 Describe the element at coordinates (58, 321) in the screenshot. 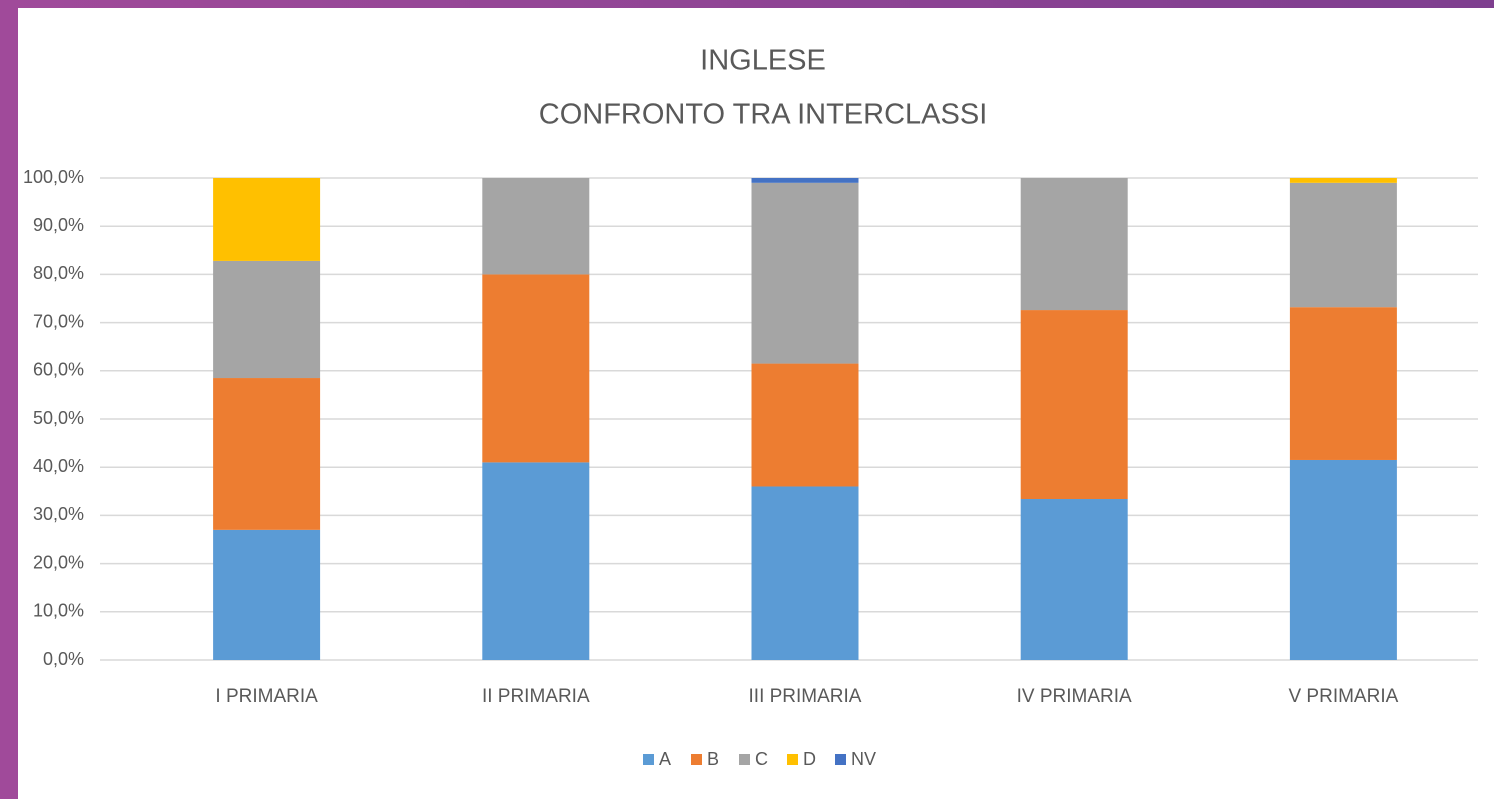

I see `y-tick-label: 70,0%` at that location.